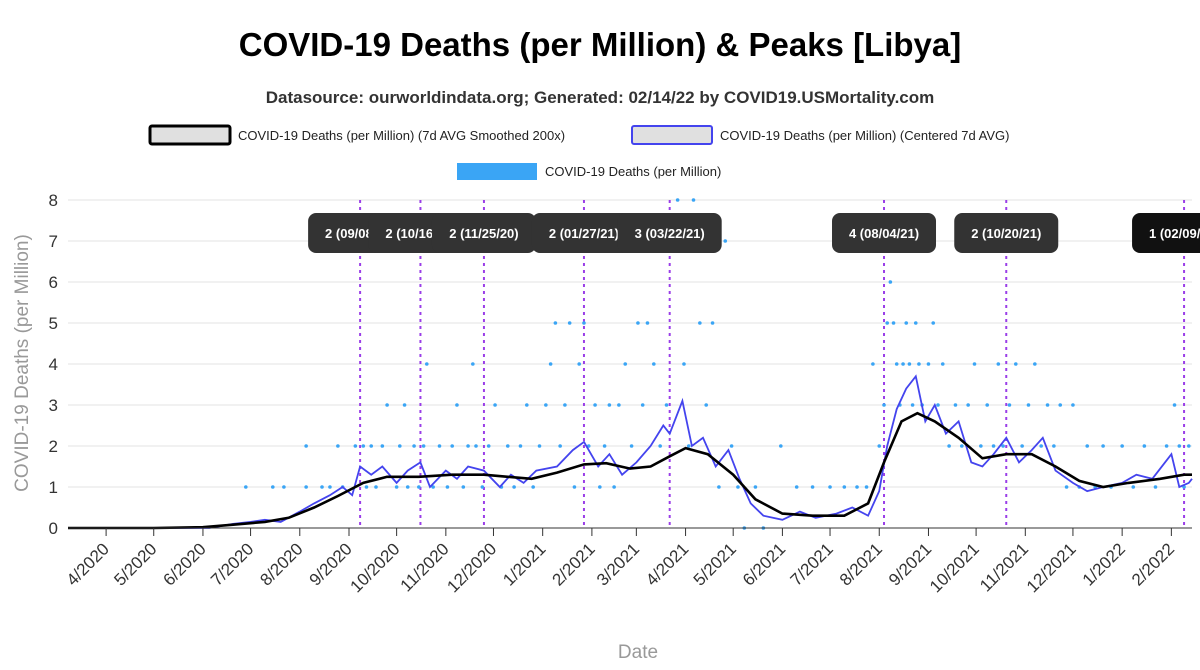 This screenshot has height=670, width=1200. What do you see at coordinates (954, 567) in the screenshot?
I see `x-tick-label: 10/2021` at bounding box center [954, 567].